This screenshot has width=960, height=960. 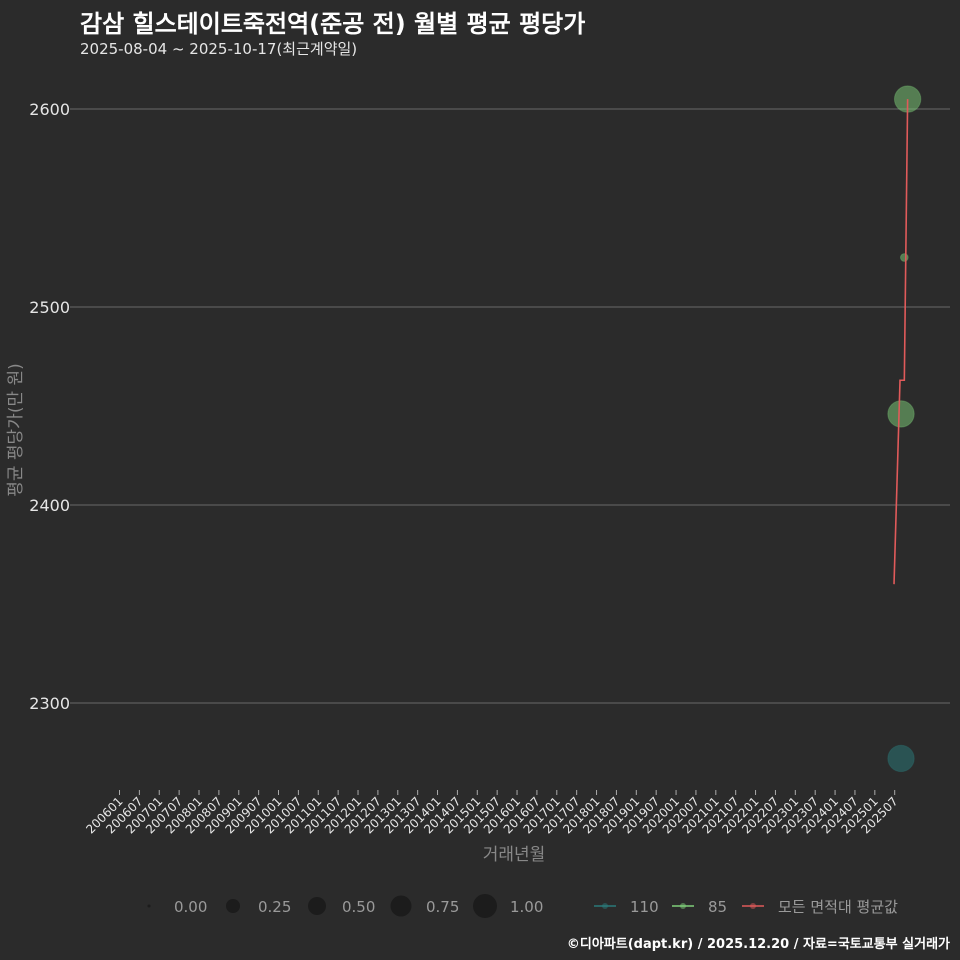 I want to click on legend-series-label: 모든 면적대 평균값, so click(x=838, y=907).